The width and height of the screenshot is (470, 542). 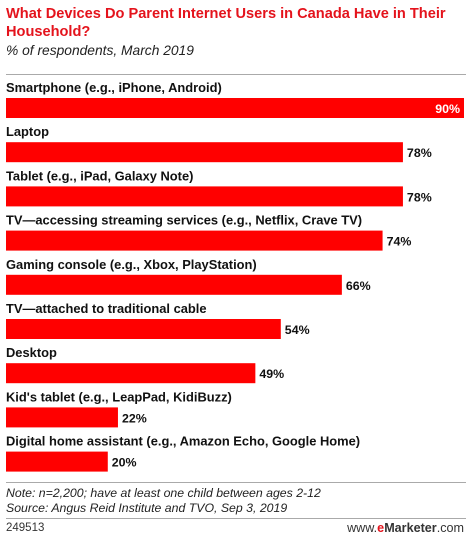 I want to click on category-label: Tablet (e.g., iPad, Galaxy Note), so click(x=99, y=175).